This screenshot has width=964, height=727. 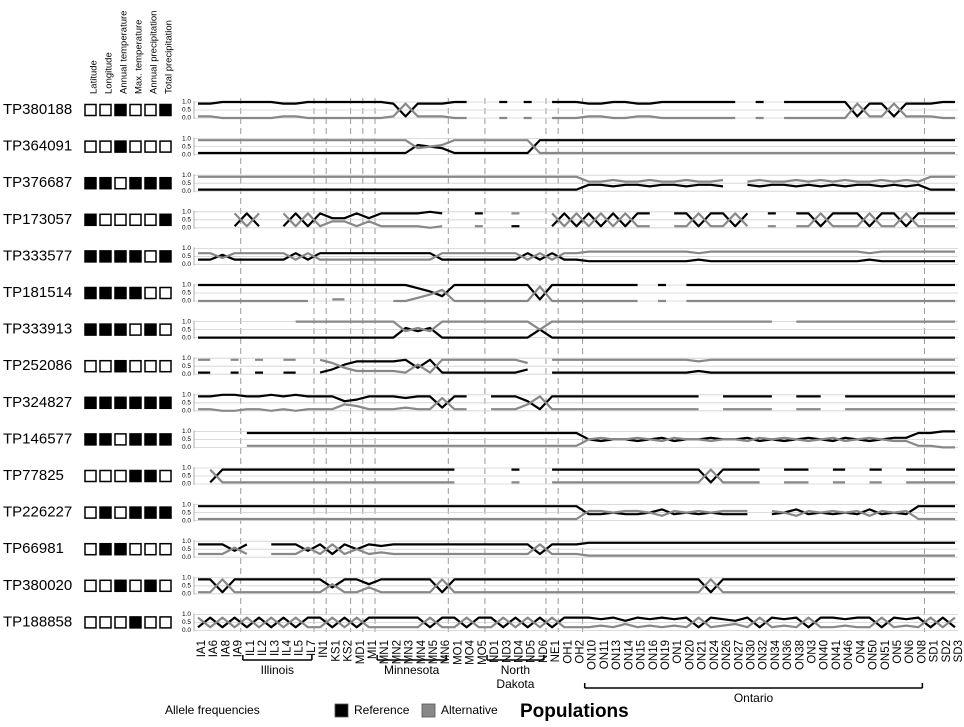 What do you see at coordinates (800, 655) in the screenshot?
I see `x-tick-label: ON38` at bounding box center [800, 655].